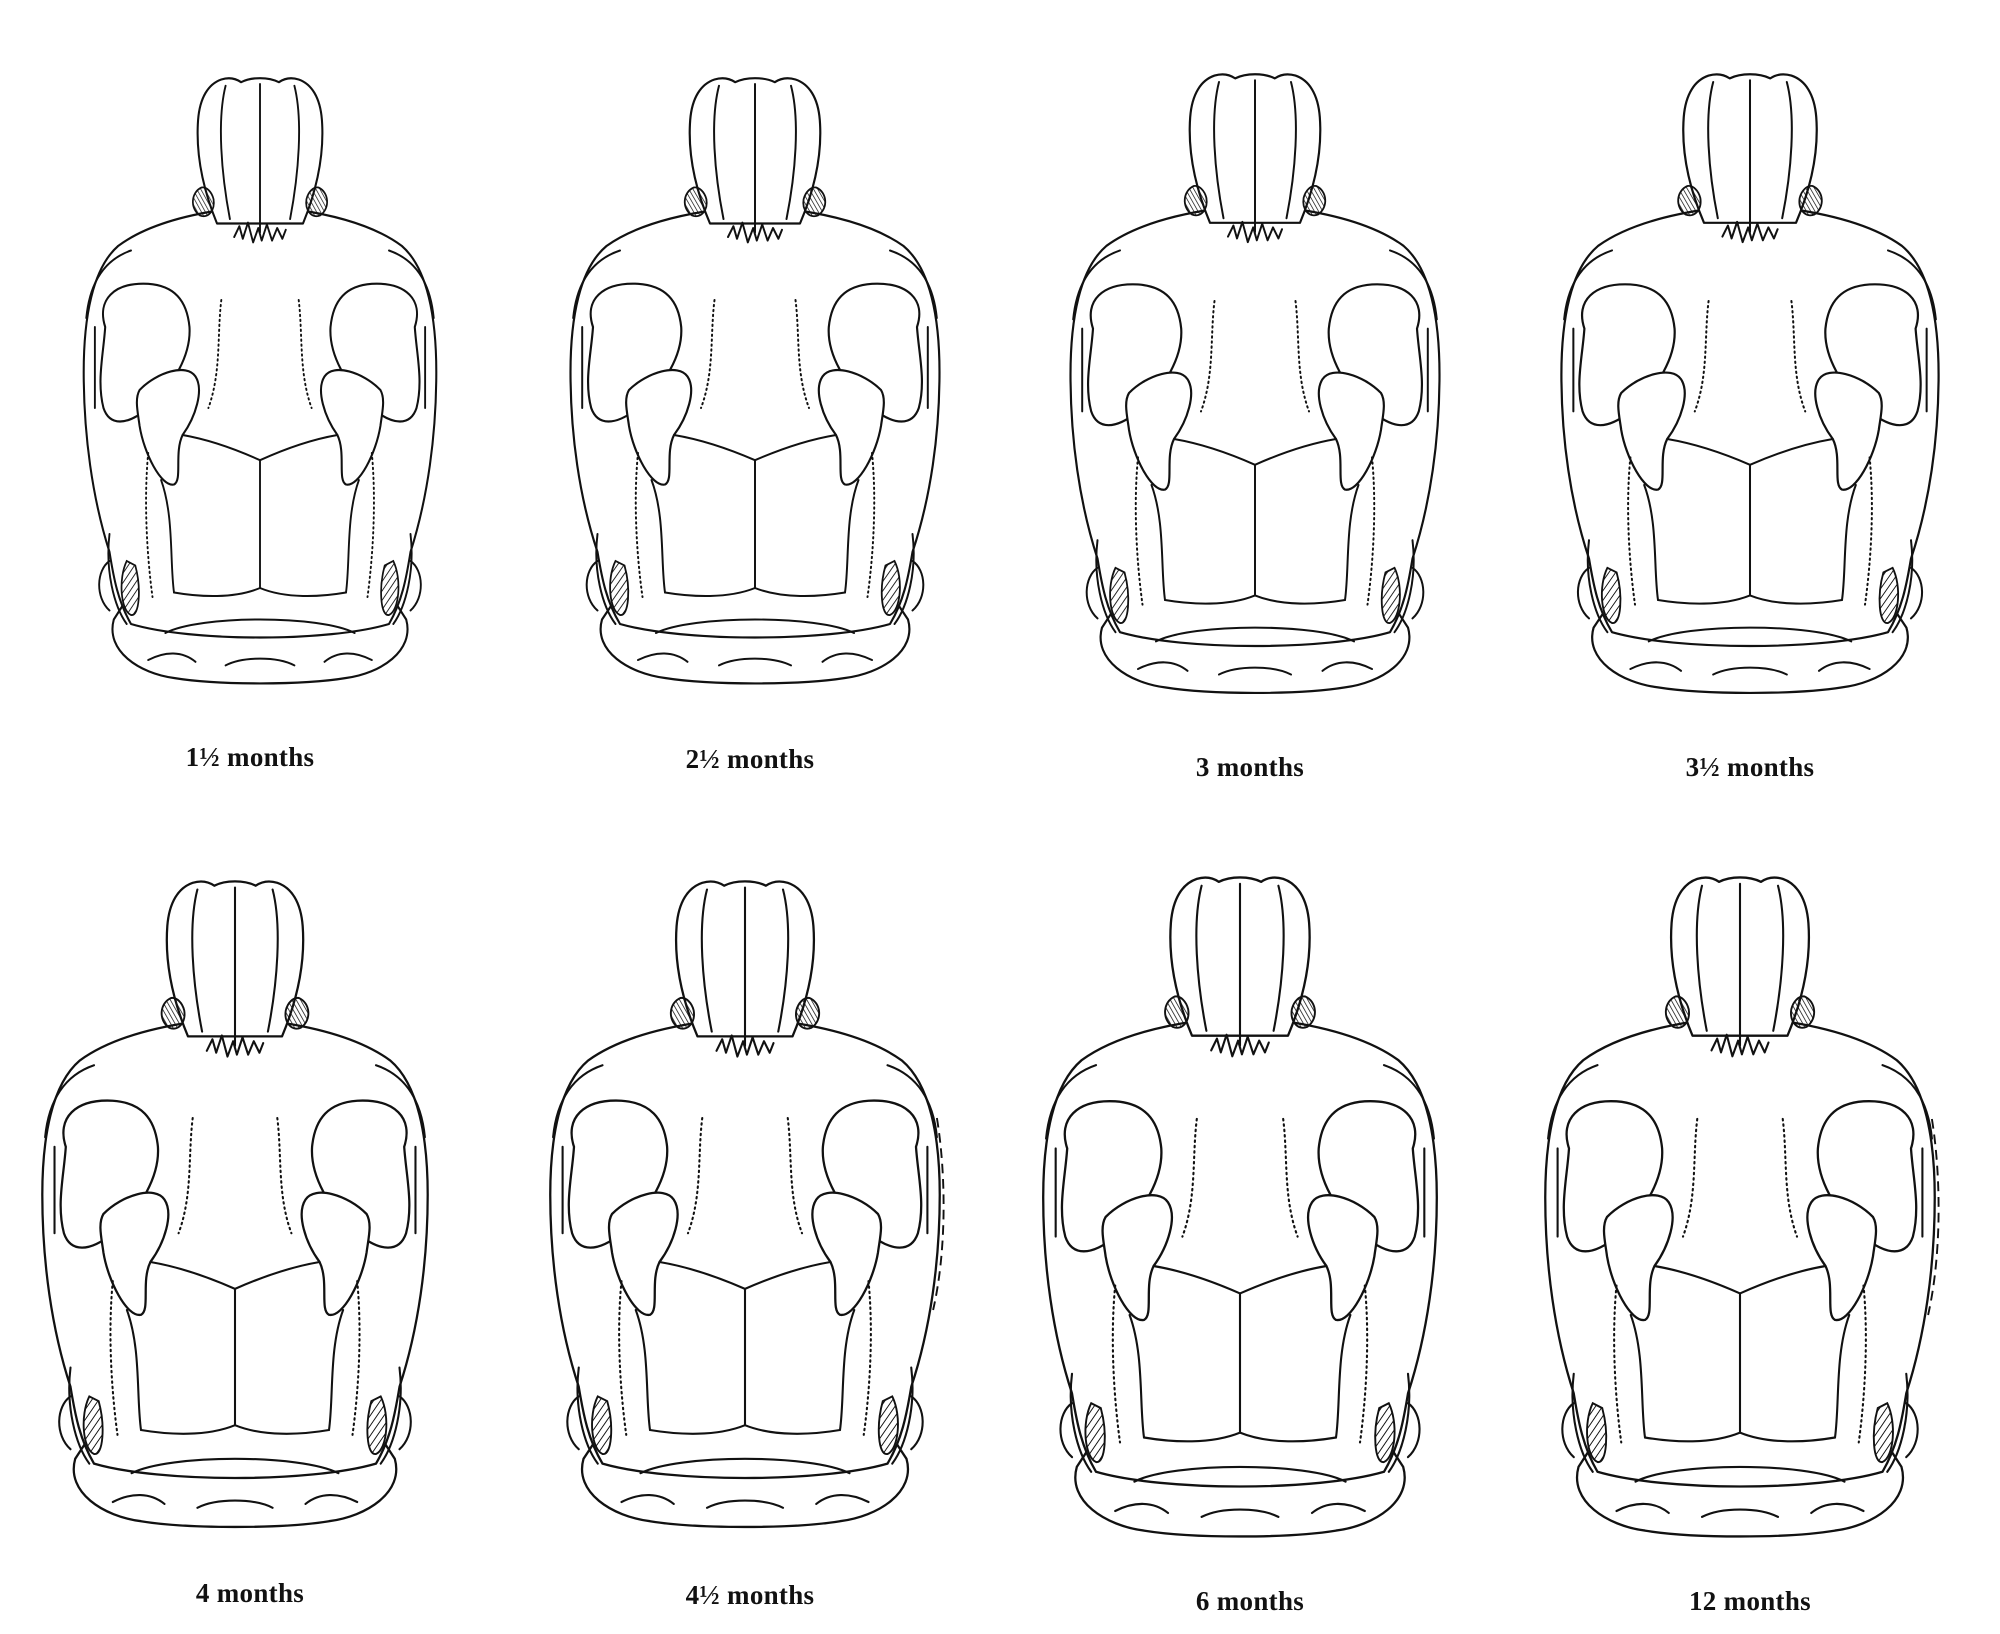  Describe the element at coordinates (1750, 767) in the screenshot. I see `panel-caption: 3½ months` at that location.